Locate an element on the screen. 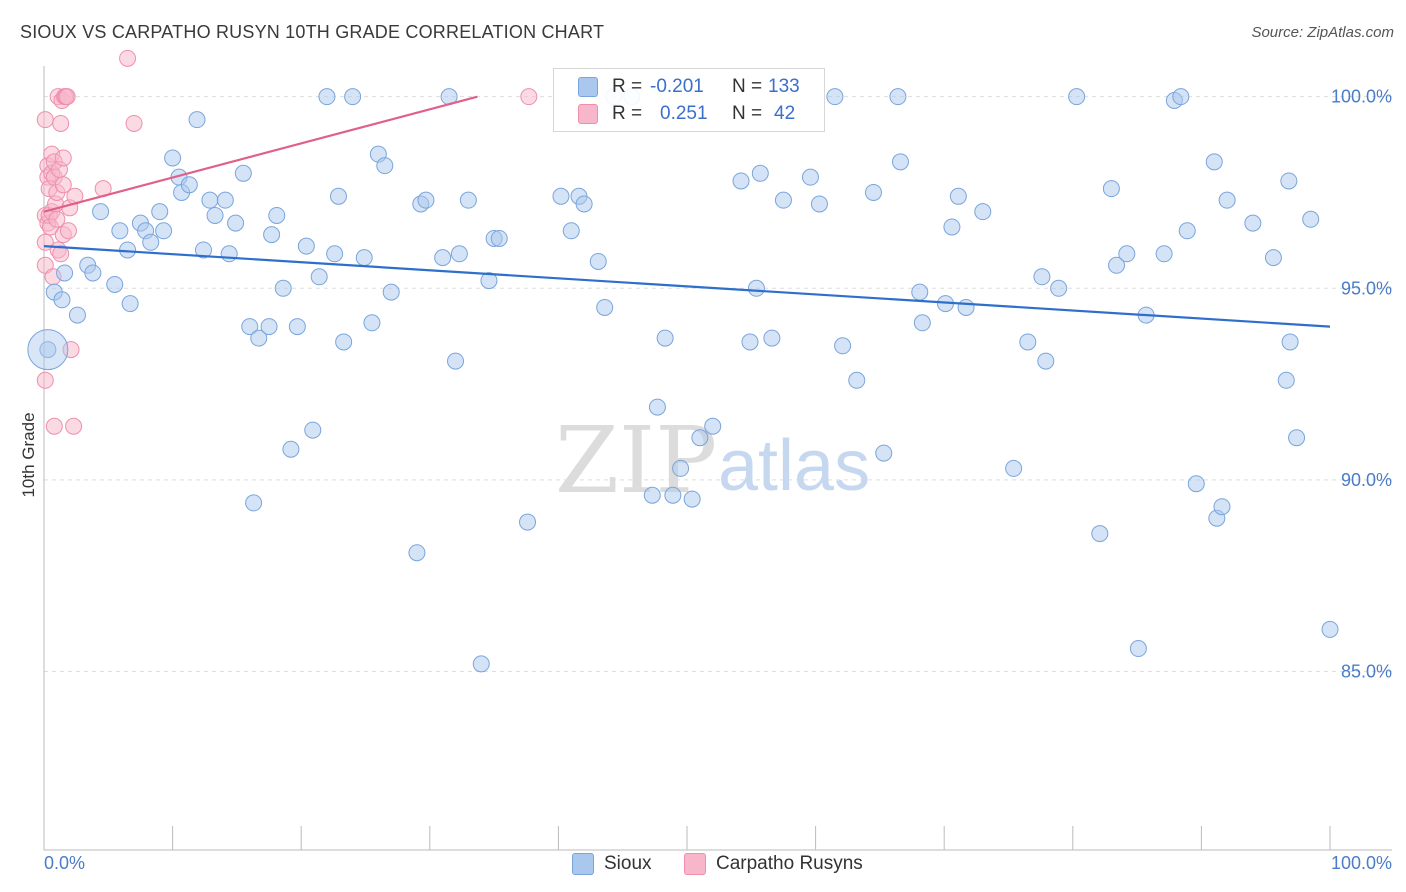 The width and height of the screenshot is (1406, 892). sioux-legend-swatch is located at coordinates (583, 864).